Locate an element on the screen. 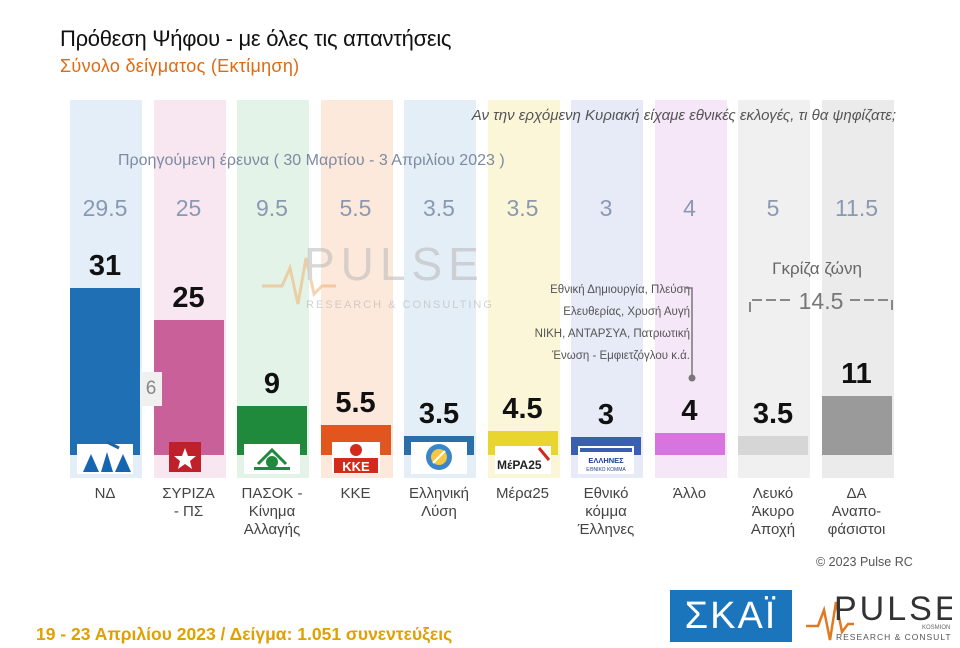 Image resolution: width=960 pixels, height=648 pixels. category-label: Εθνικό κόμμα Έλληνες is located at coordinates (606, 512).